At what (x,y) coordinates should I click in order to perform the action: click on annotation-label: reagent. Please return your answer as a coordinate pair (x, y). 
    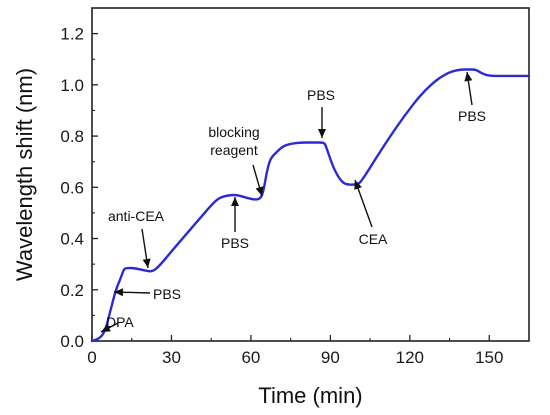
    Looking at the image, I should click on (234, 150).